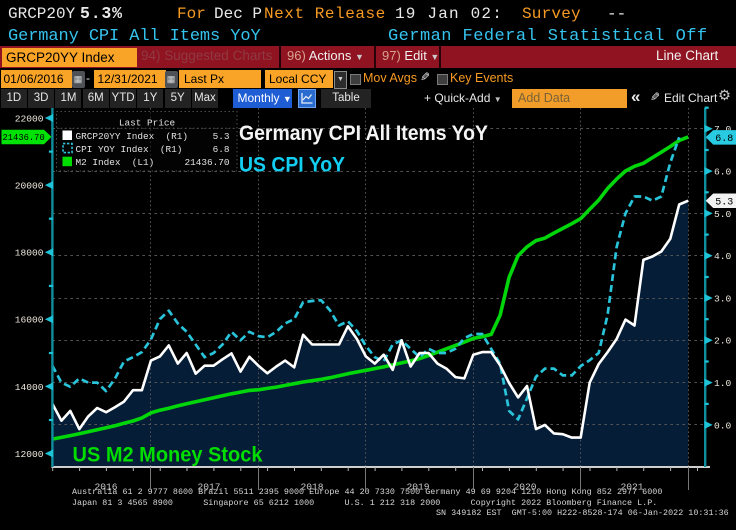  What do you see at coordinates (29, 387) in the screenshot?
I see `svg-text: 14000` at bounding box center [29, 387].